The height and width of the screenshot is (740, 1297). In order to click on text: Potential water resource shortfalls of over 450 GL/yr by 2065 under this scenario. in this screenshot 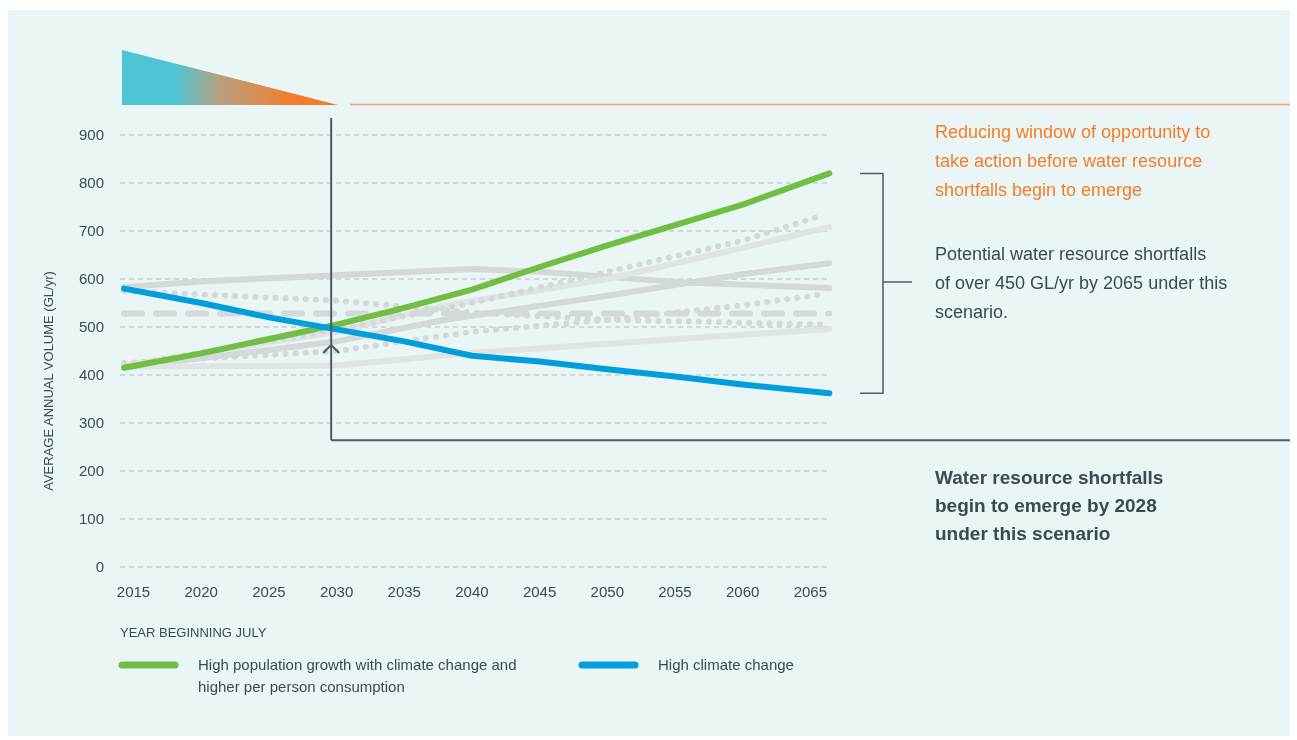, I will do `click(1081, 283)`.